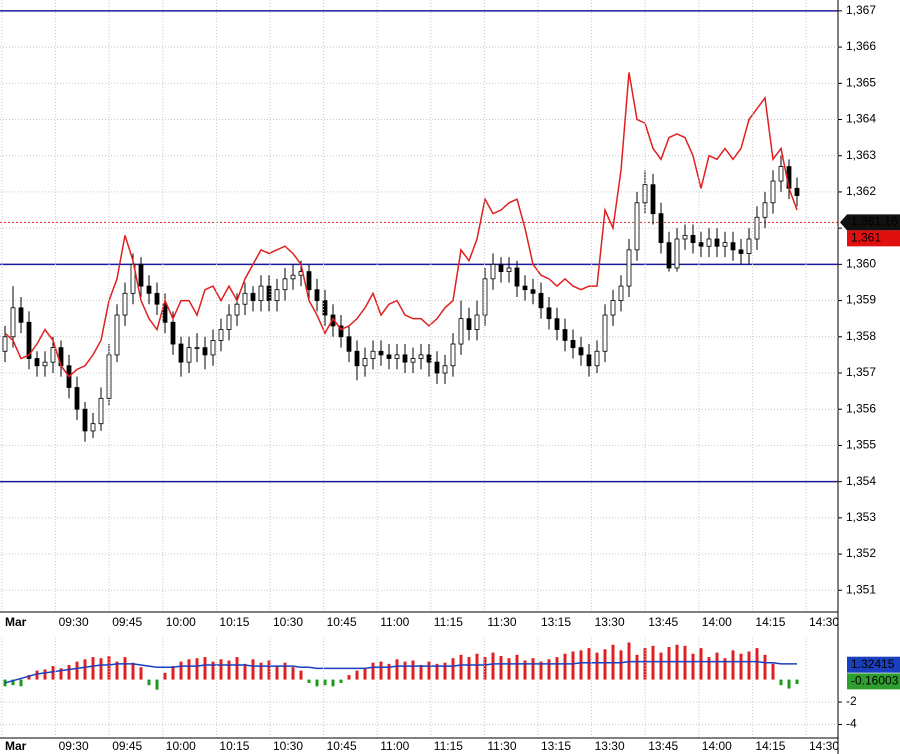  What do you see at coordinates (824, 622) in the screenshot?
I see `x-tick-label: 14:30` at bounding box center [824, 622].